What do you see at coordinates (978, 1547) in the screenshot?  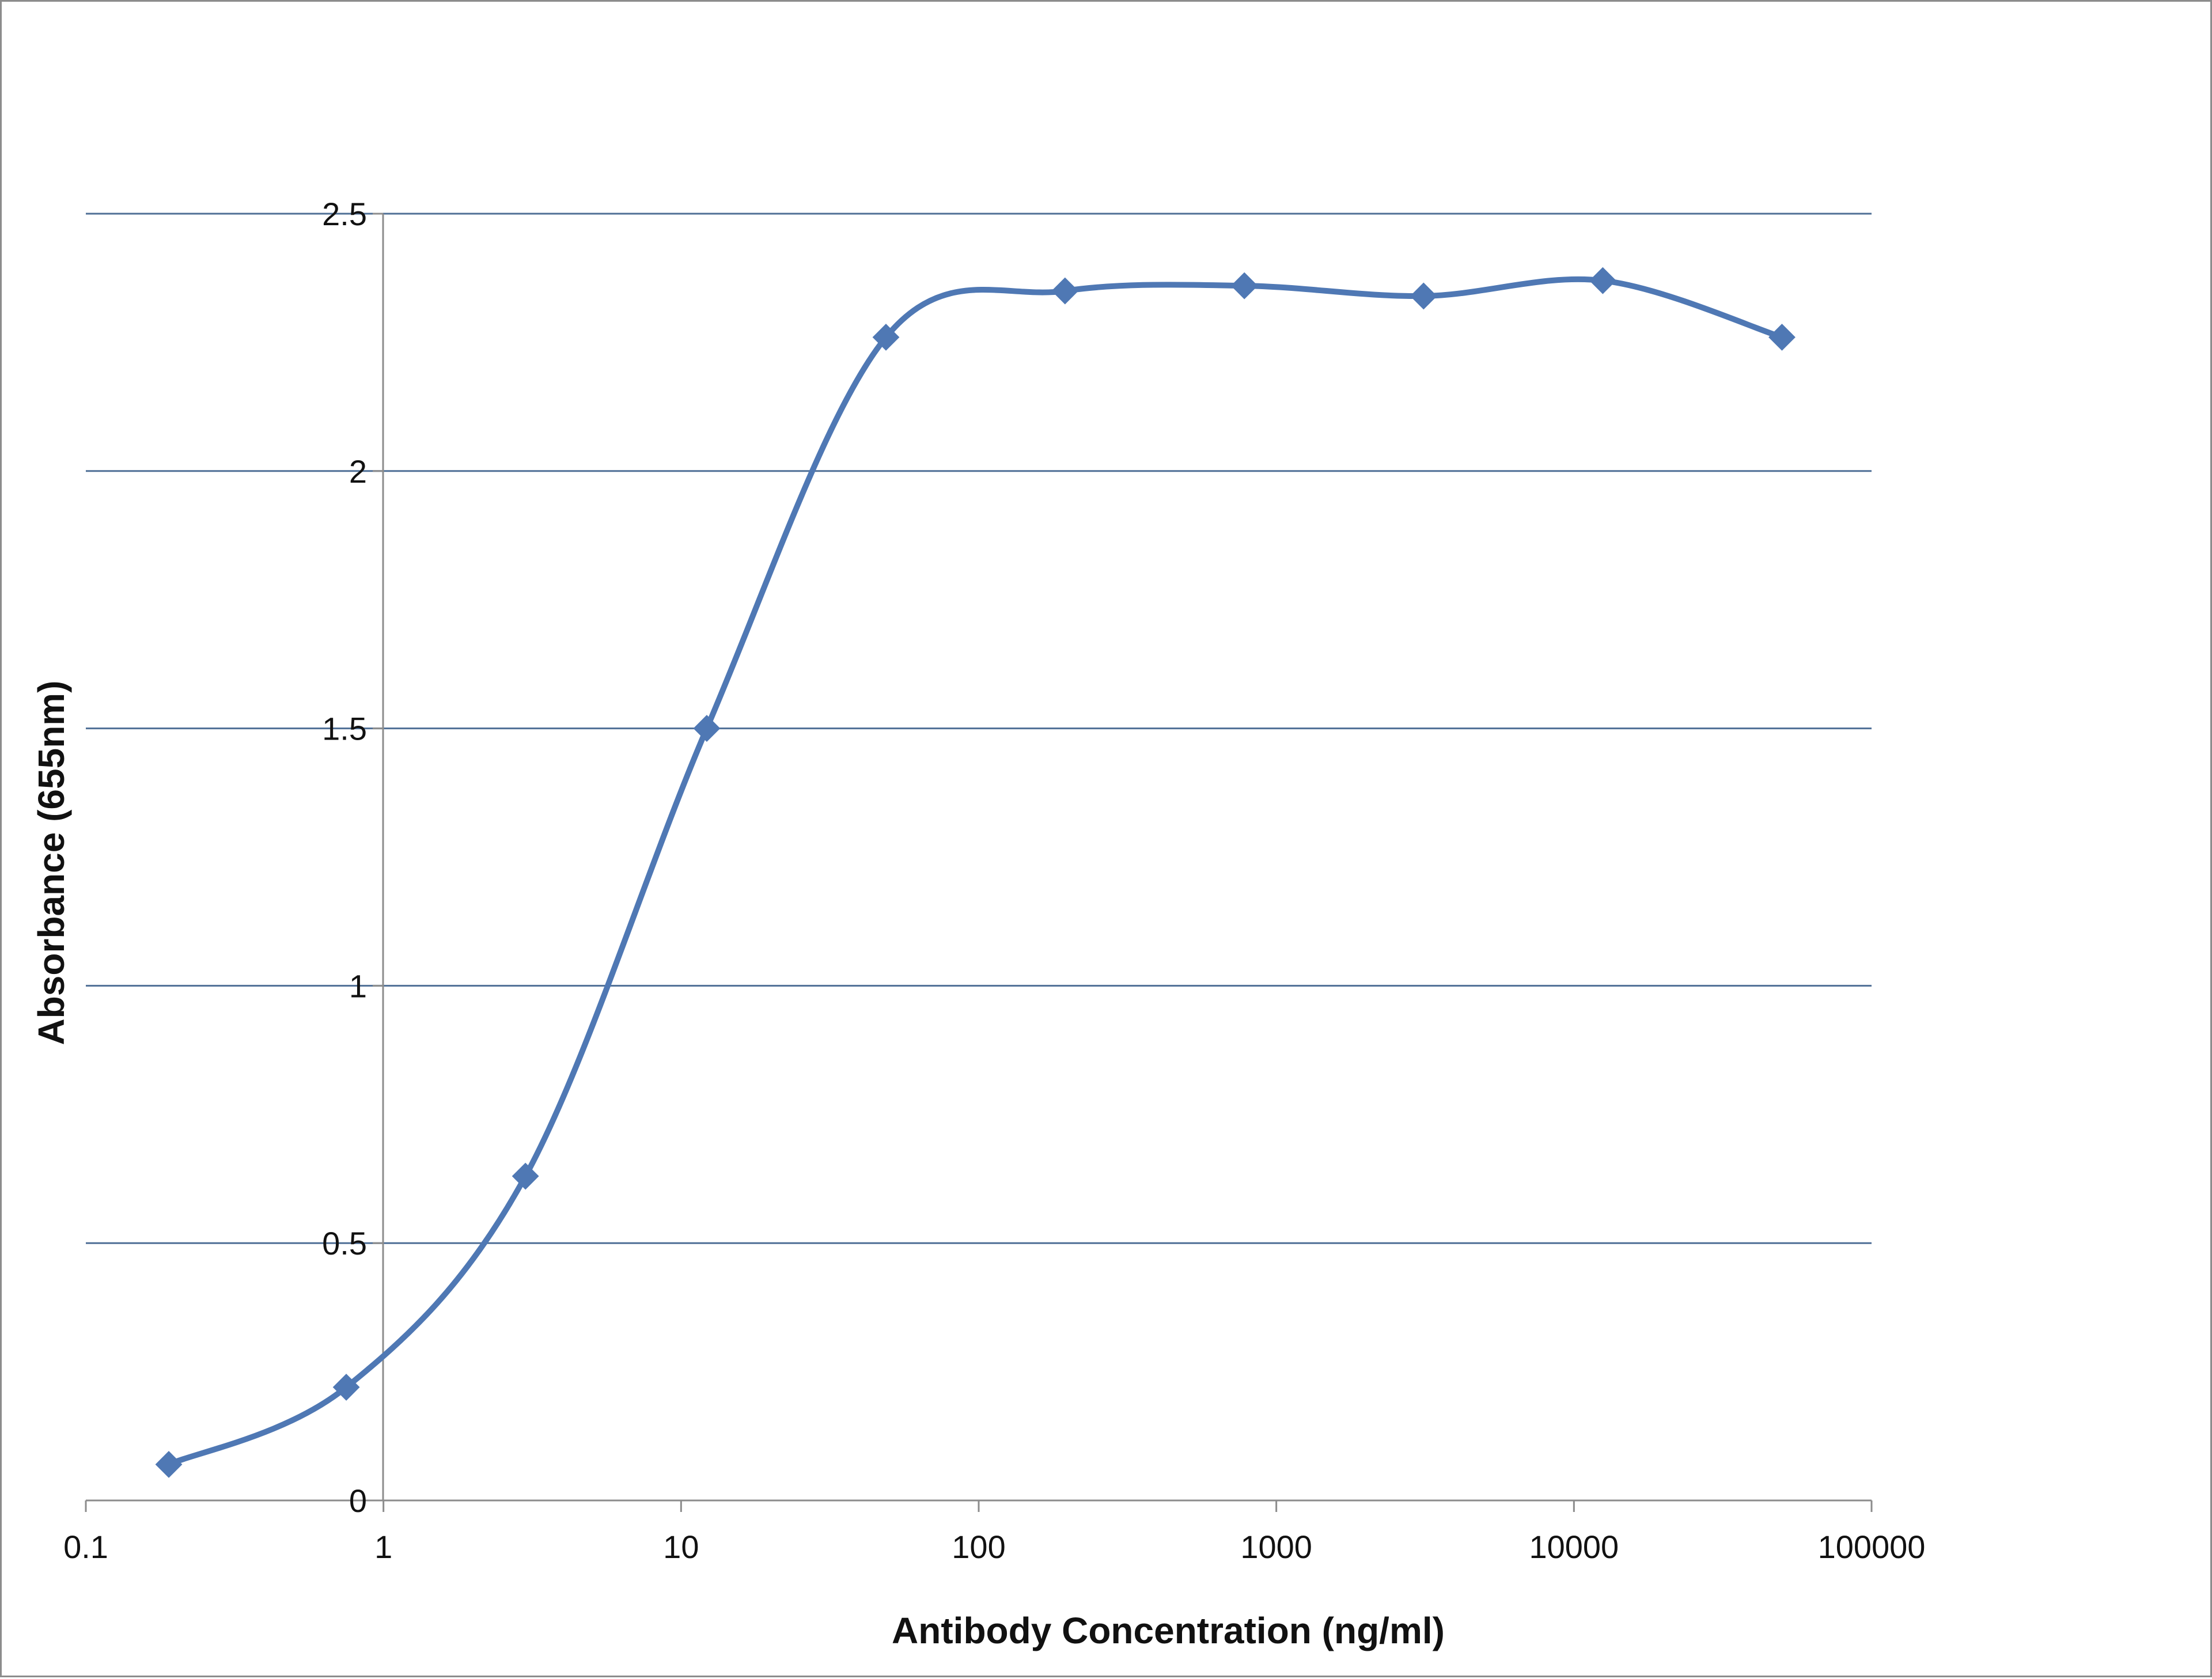 I see `x-tick-label-3: 100` at bounding box center [978, 1547].